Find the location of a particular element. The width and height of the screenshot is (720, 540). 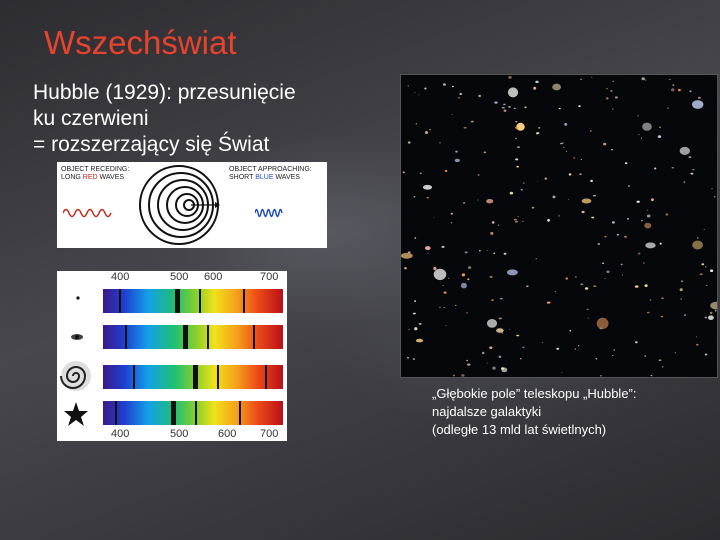

absorption-lines is located at coordinates (191, 357).